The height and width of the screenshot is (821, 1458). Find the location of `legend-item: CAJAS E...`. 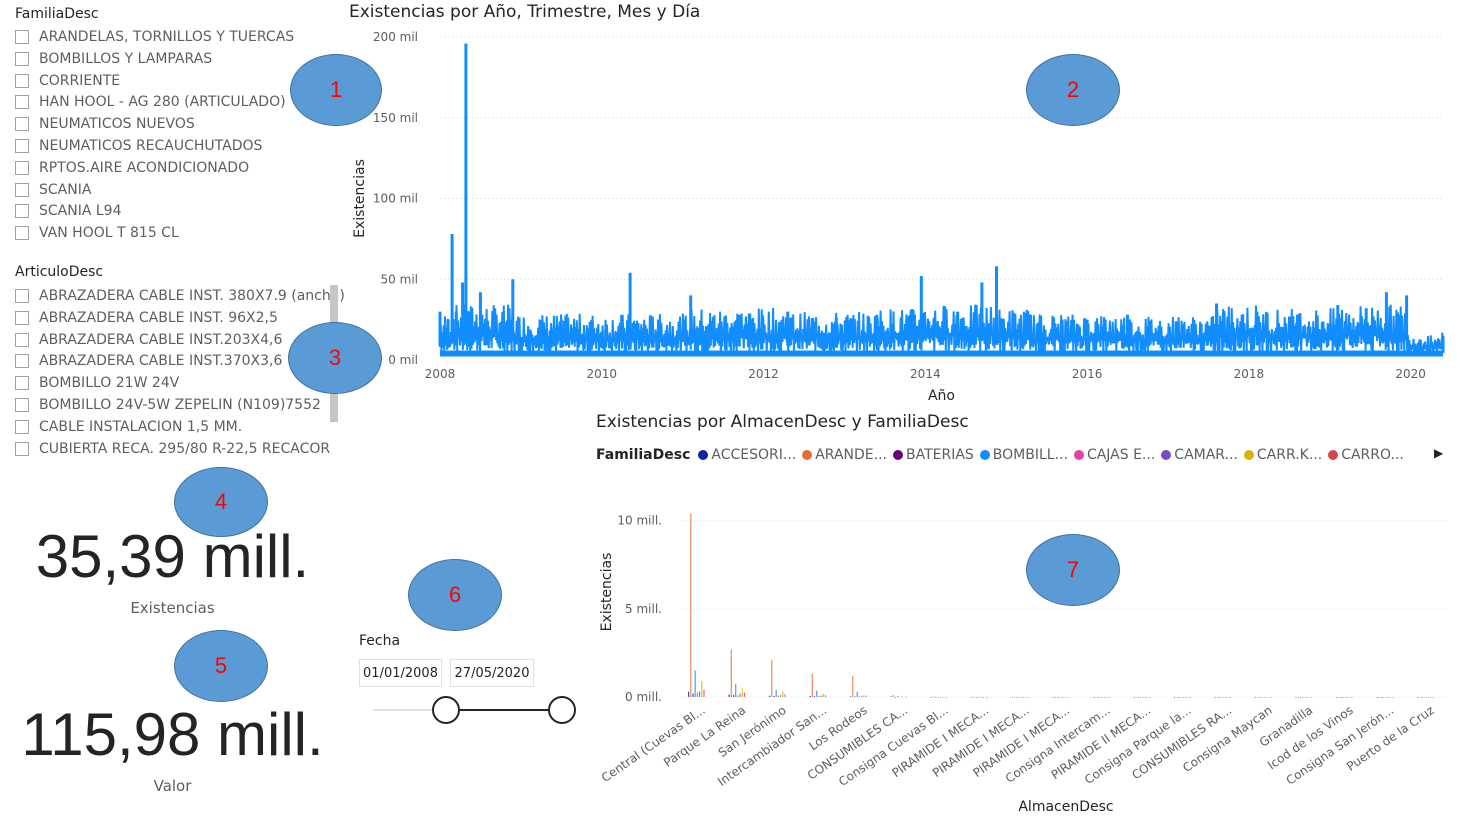

legend-item: CAJAS E... is located at coordinates (1114, 455).